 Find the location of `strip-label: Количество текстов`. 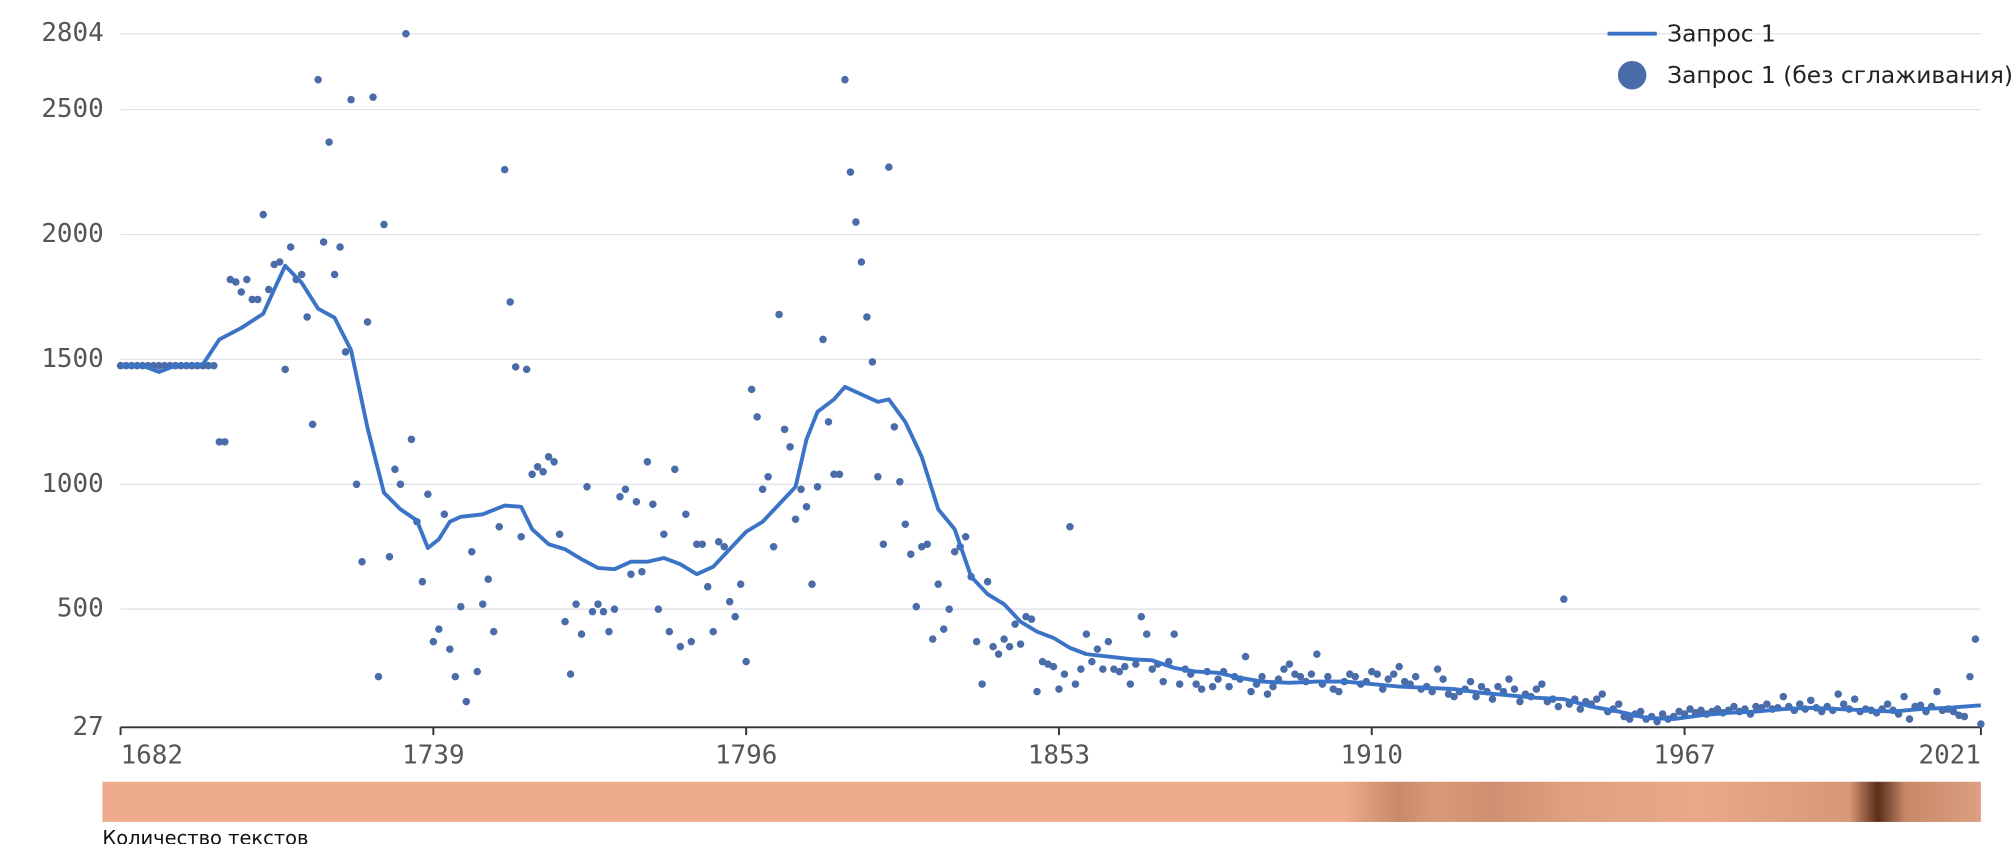

strip-label: Количество текстов is located at coordinates (205, 835).